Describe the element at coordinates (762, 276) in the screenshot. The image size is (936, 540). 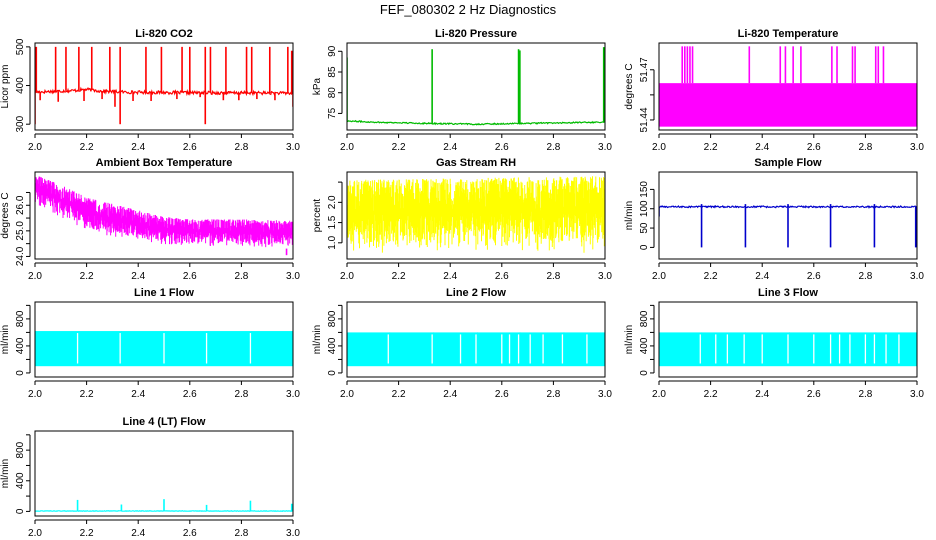
I see `sample-flow-x-tick-label: 2.4` at that location.